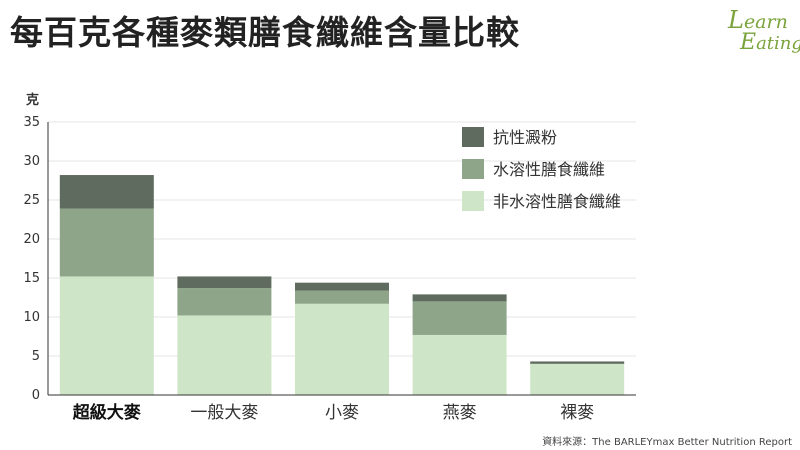 This screenshot has width=800, height=450. I want to click on x-category-label: 一般大麥, so click(224, 413).